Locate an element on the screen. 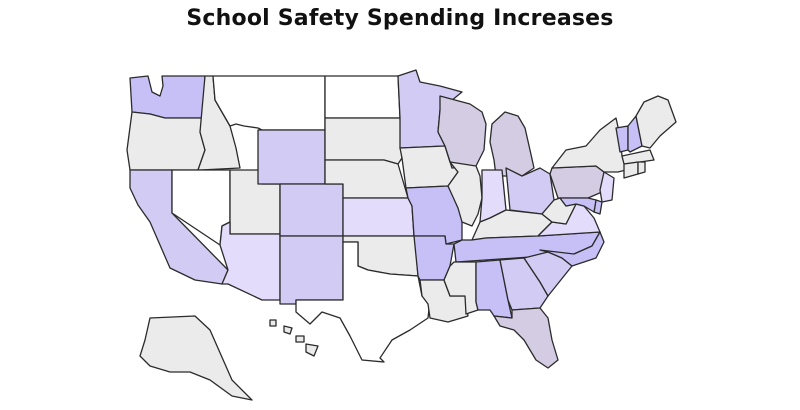 Image resolution: width=800 pixels, height=410 pixels. state-mt is located at coordinates (269, 103).